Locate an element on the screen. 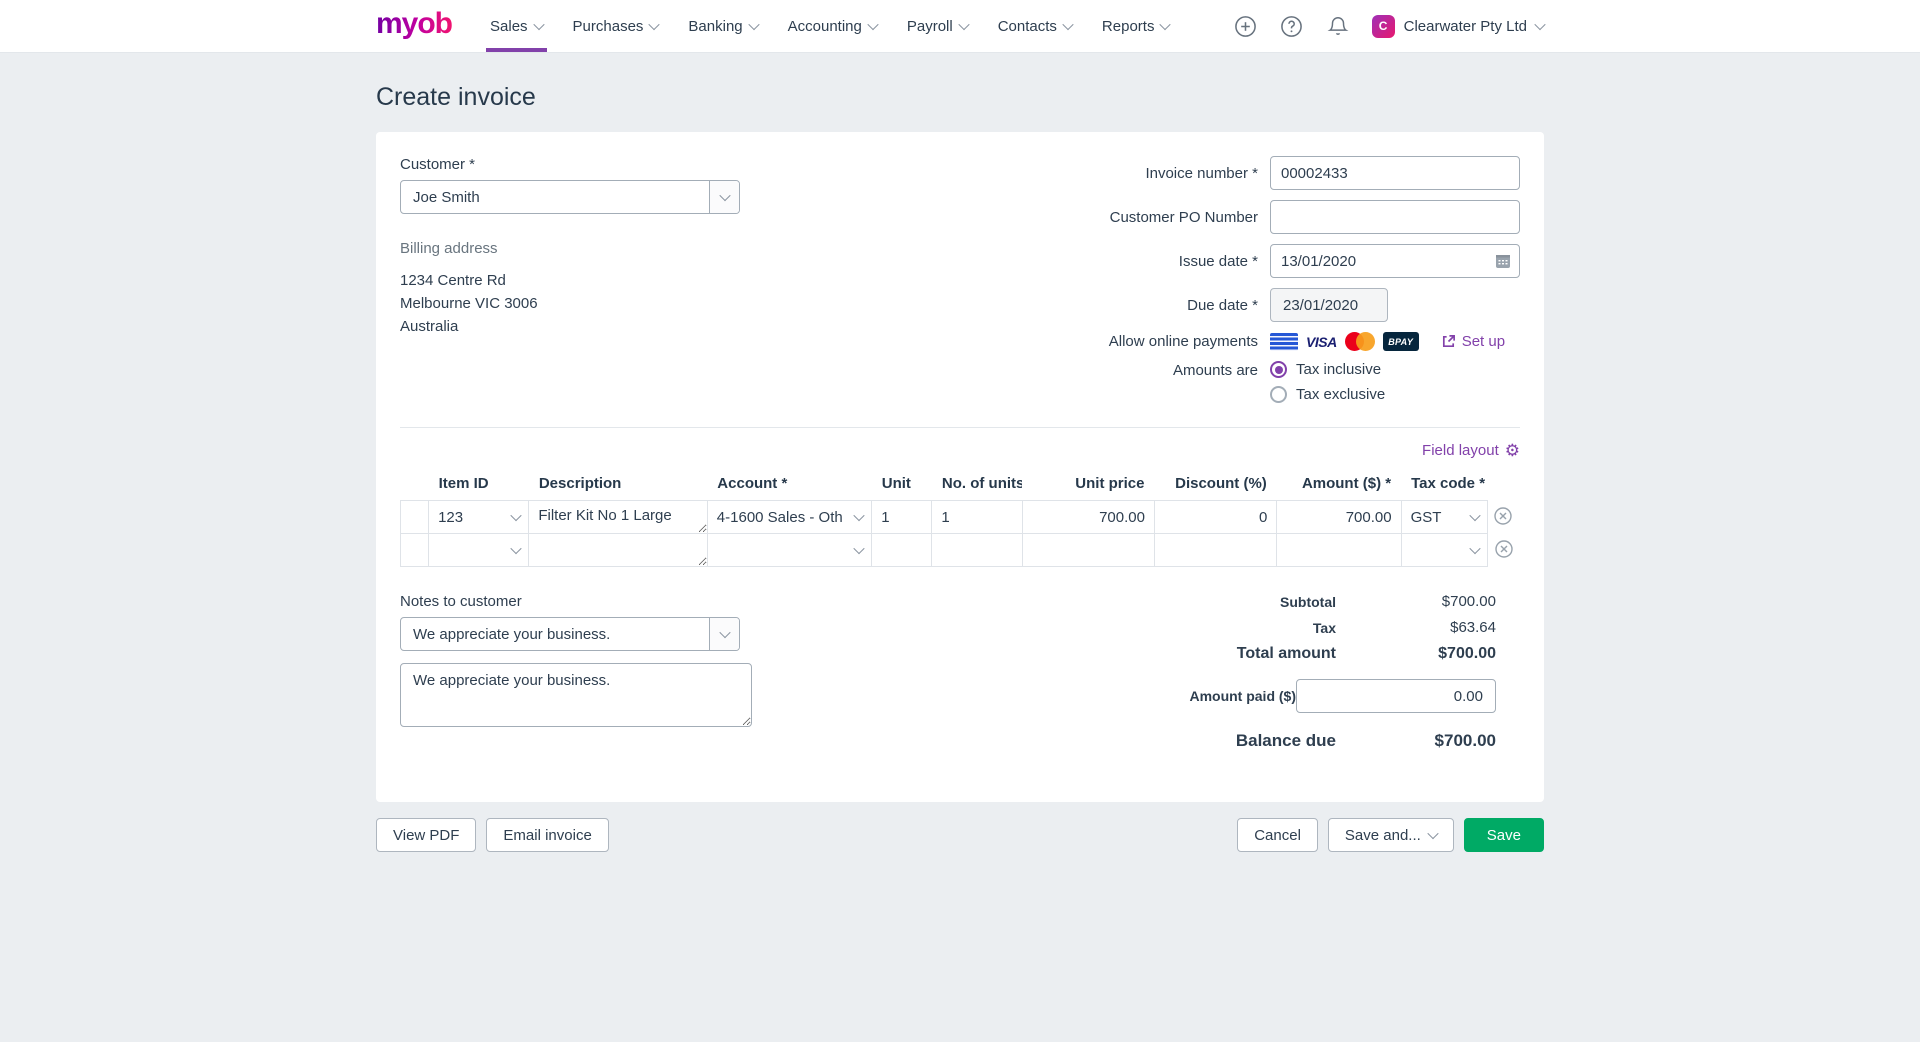  notes-combobox is located at coordinates (570, 634).